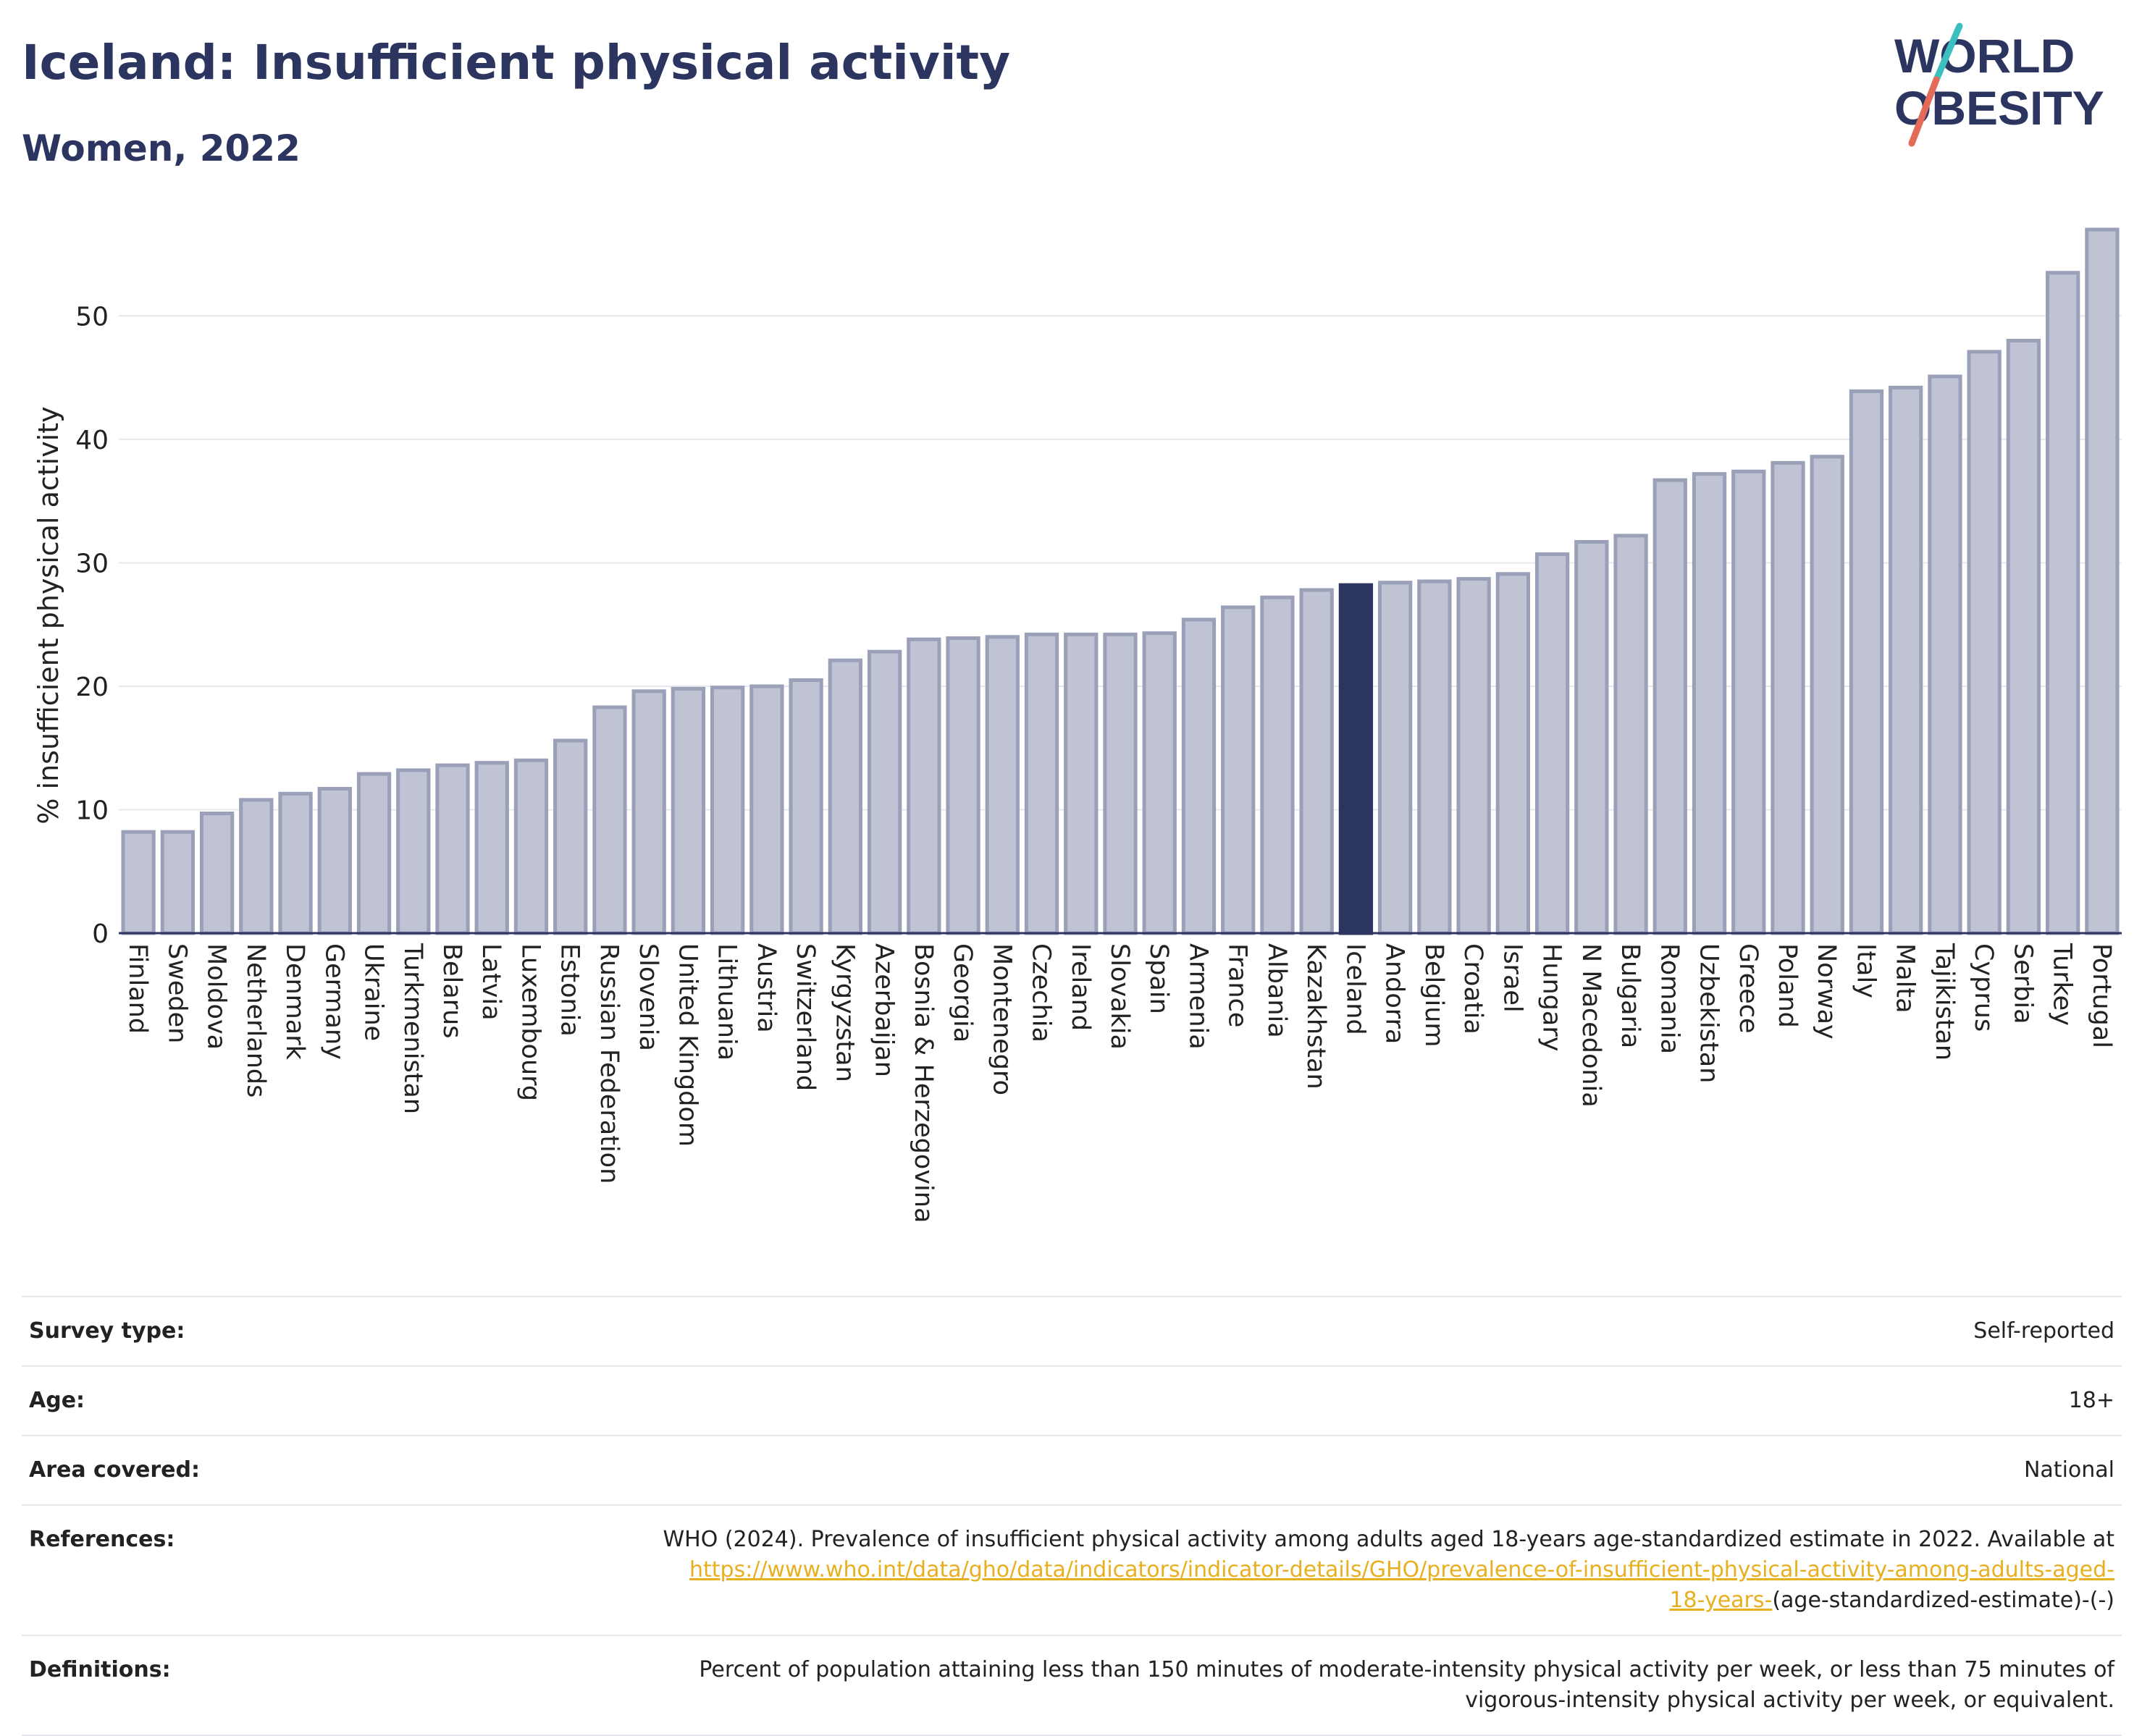  I want to click on x-tick-label: Serbia, so click(2022, 984).